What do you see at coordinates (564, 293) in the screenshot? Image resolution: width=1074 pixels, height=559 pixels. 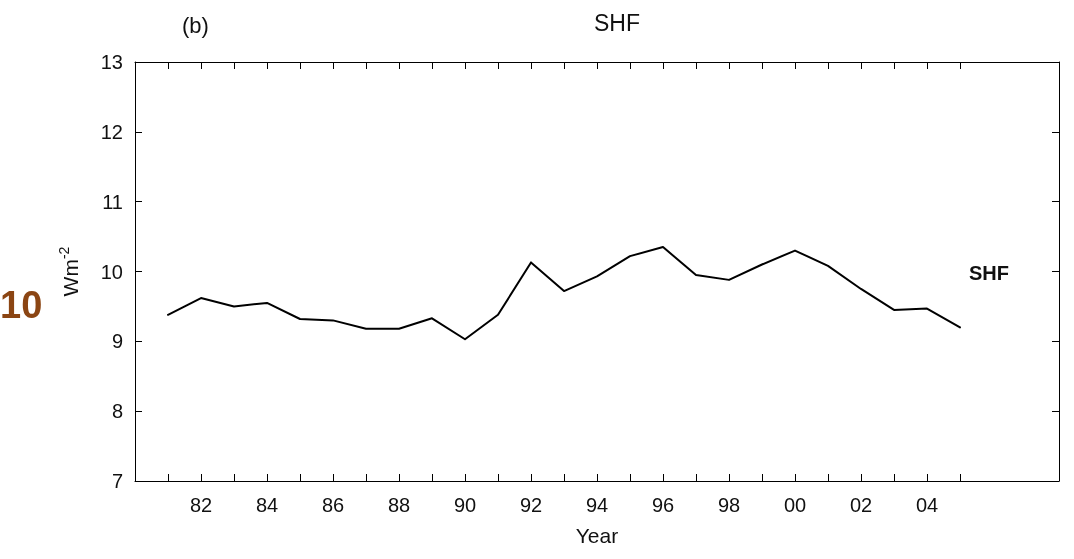 I see `line-series` at bounding box center [564, 293].